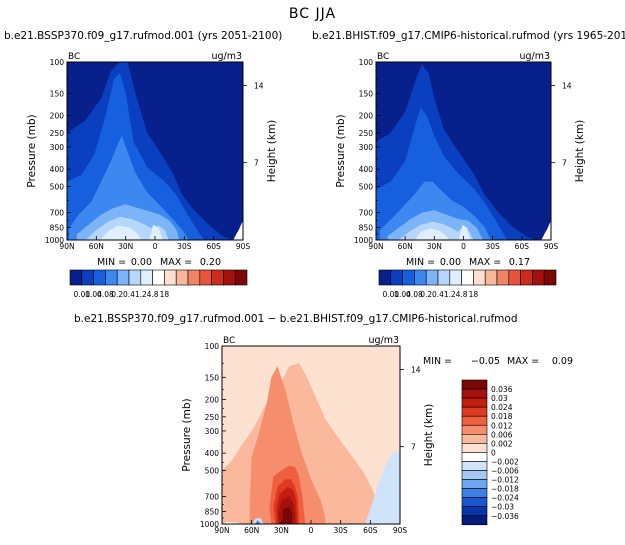 Image resolution: width=625 pixels, height=545 pixels. I want to click on diff-colorbar-label: −0.036, so click(505, 516).